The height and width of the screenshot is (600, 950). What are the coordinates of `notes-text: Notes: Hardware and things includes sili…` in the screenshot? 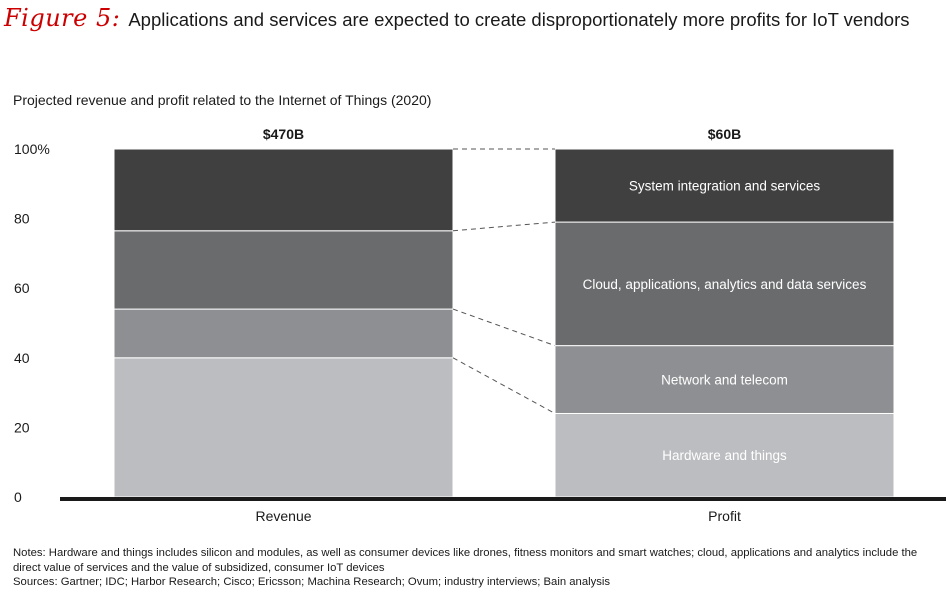 It's located at (465, 560).